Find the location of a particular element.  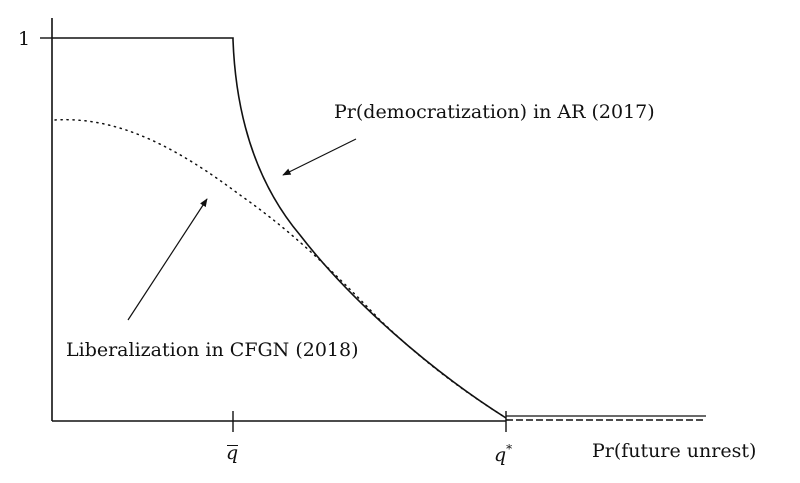

q-bar-label: q is located at coordinates (232, 453).